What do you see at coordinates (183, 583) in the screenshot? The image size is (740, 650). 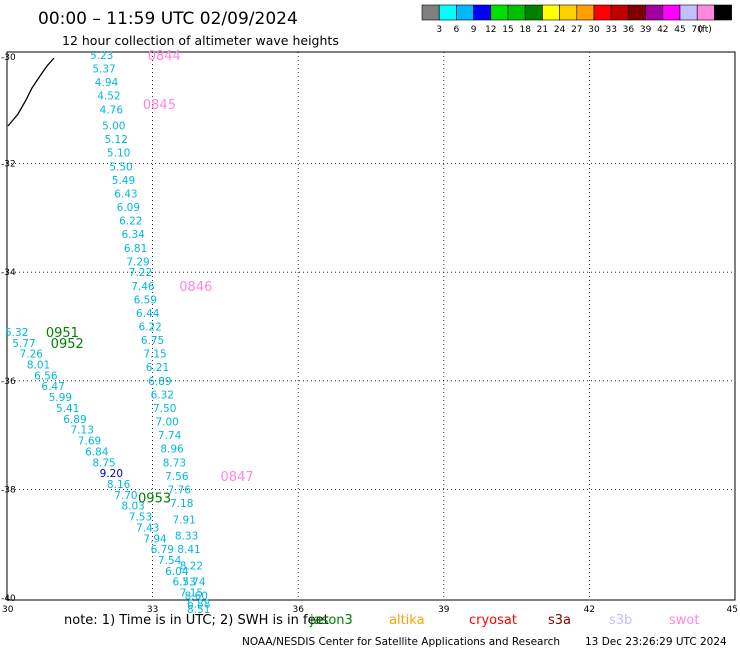 I see `swh-value: 6.53` at bounding box center [183, 583].